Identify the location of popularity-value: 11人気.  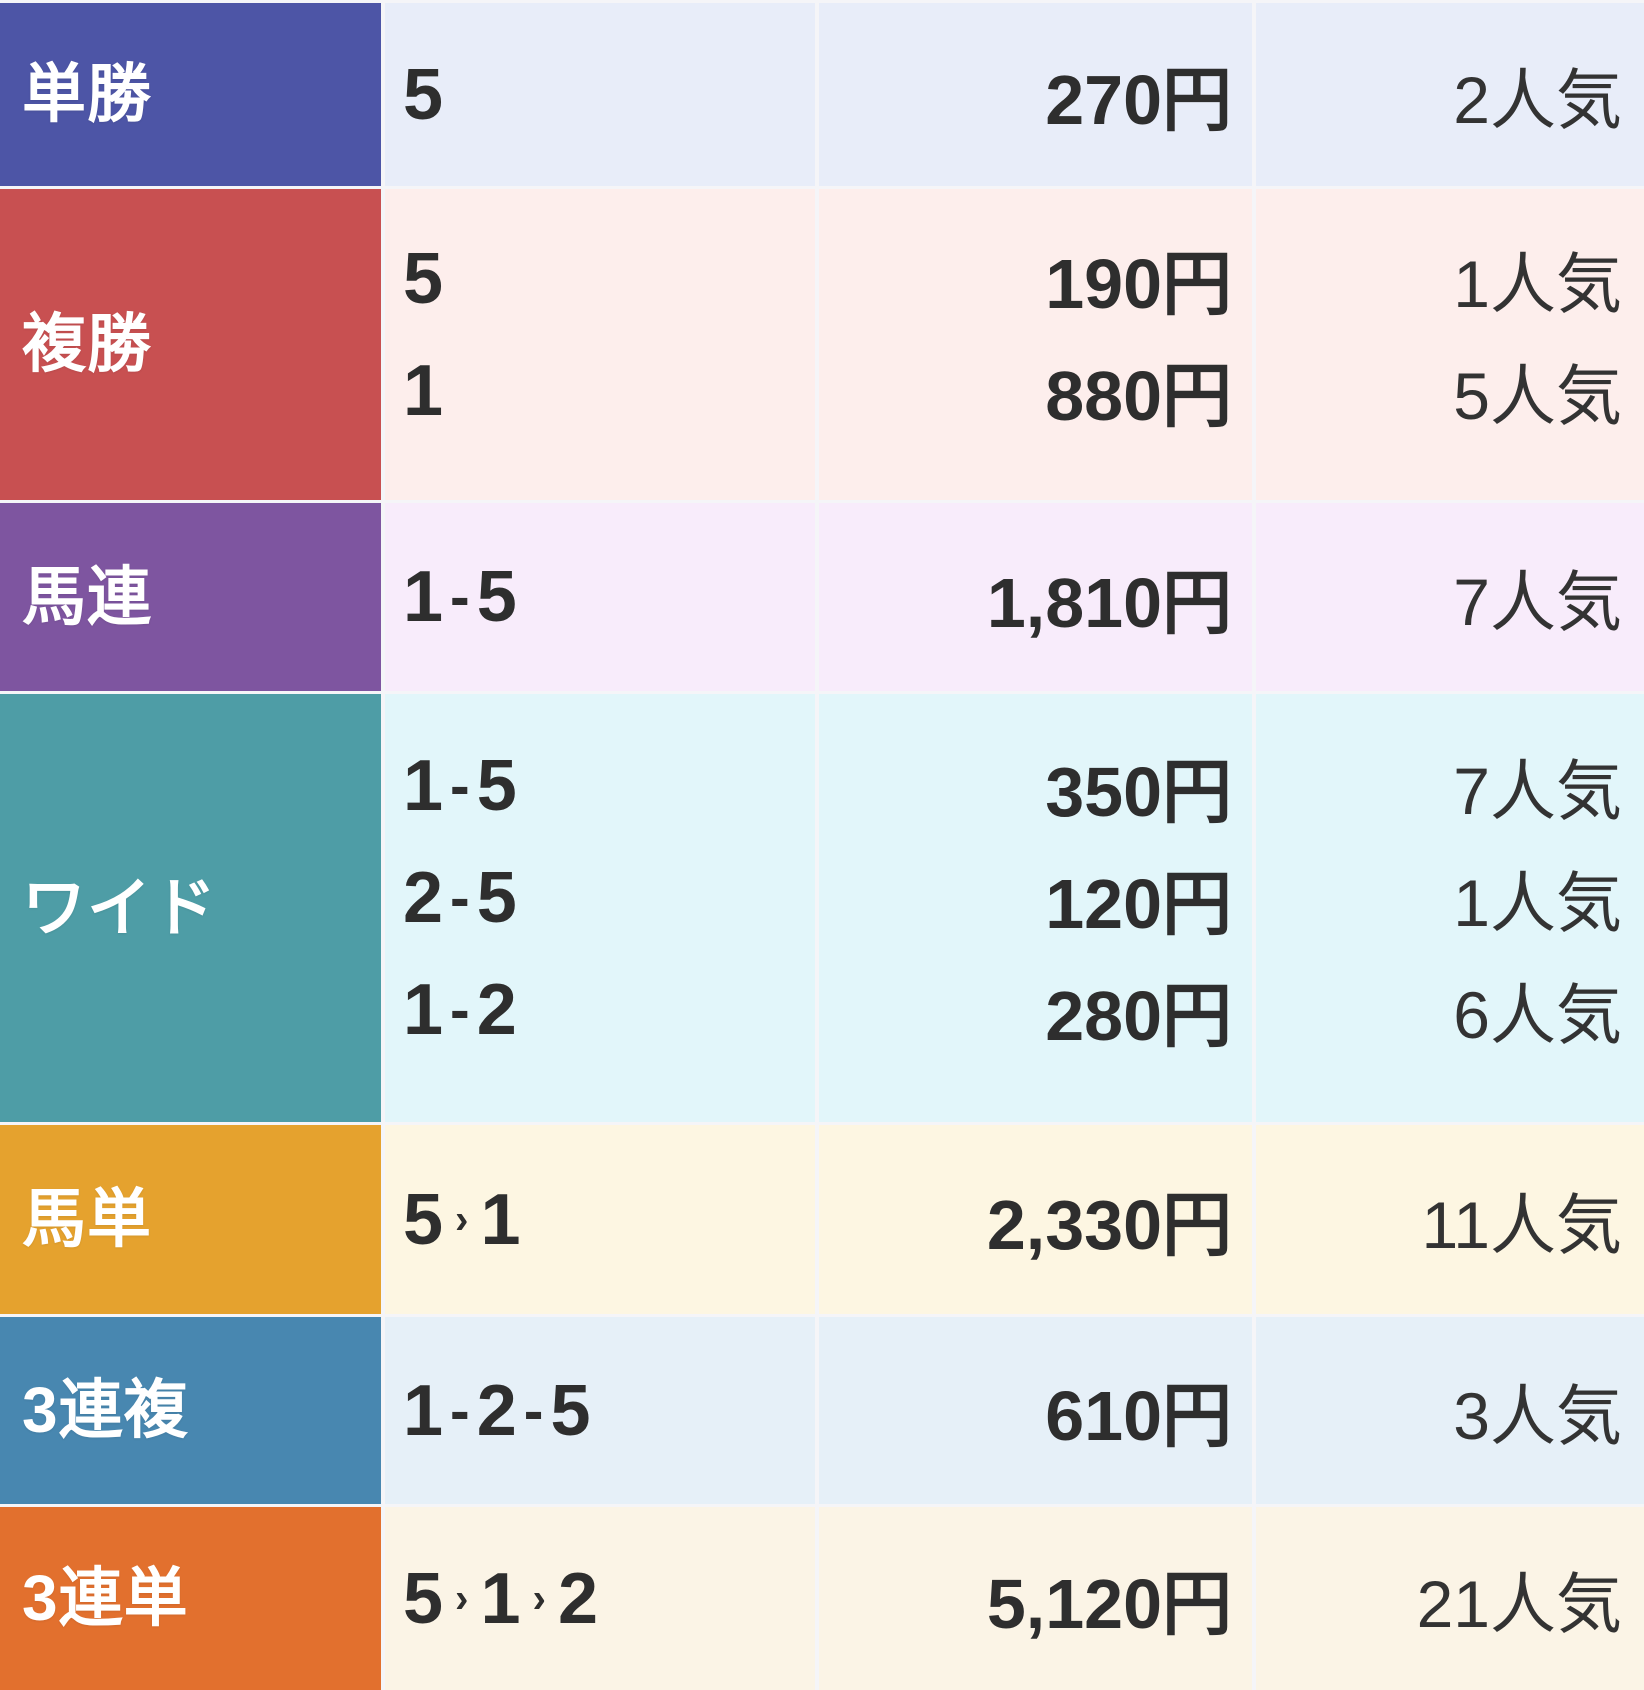
(1521, 1224).